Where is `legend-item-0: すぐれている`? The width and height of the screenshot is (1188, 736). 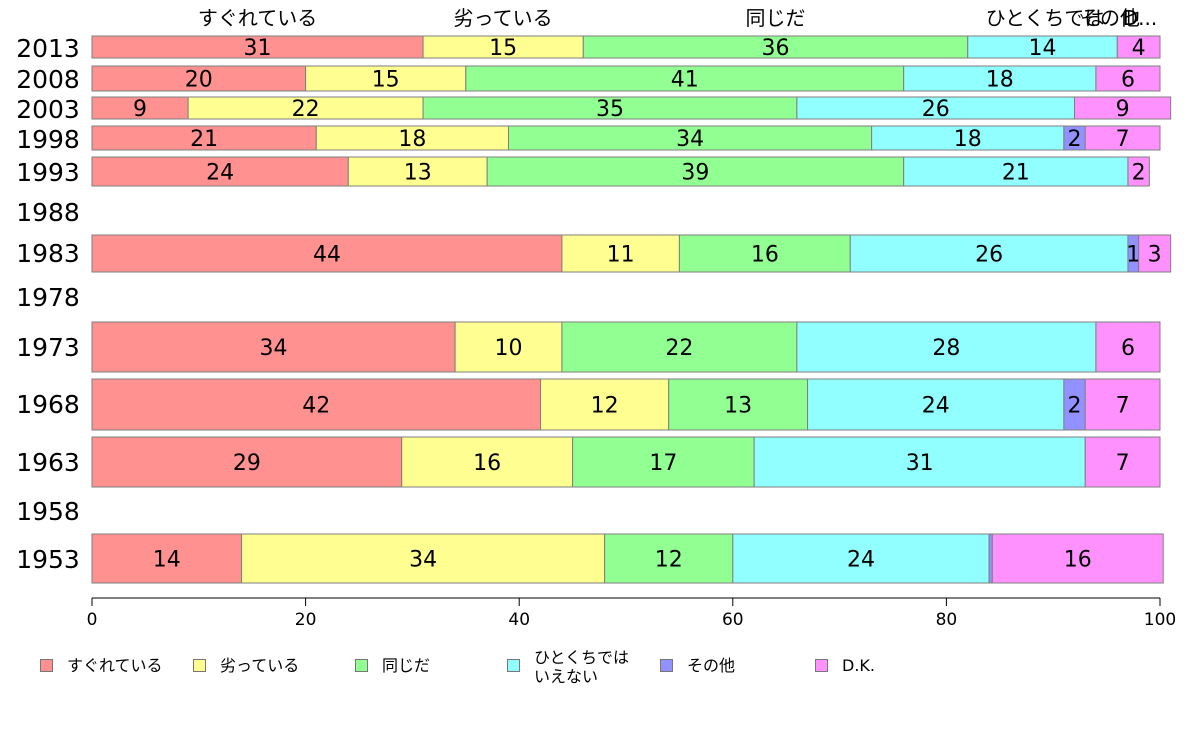 legend-item-0: すぐれている is located at coordinates (101, 665).